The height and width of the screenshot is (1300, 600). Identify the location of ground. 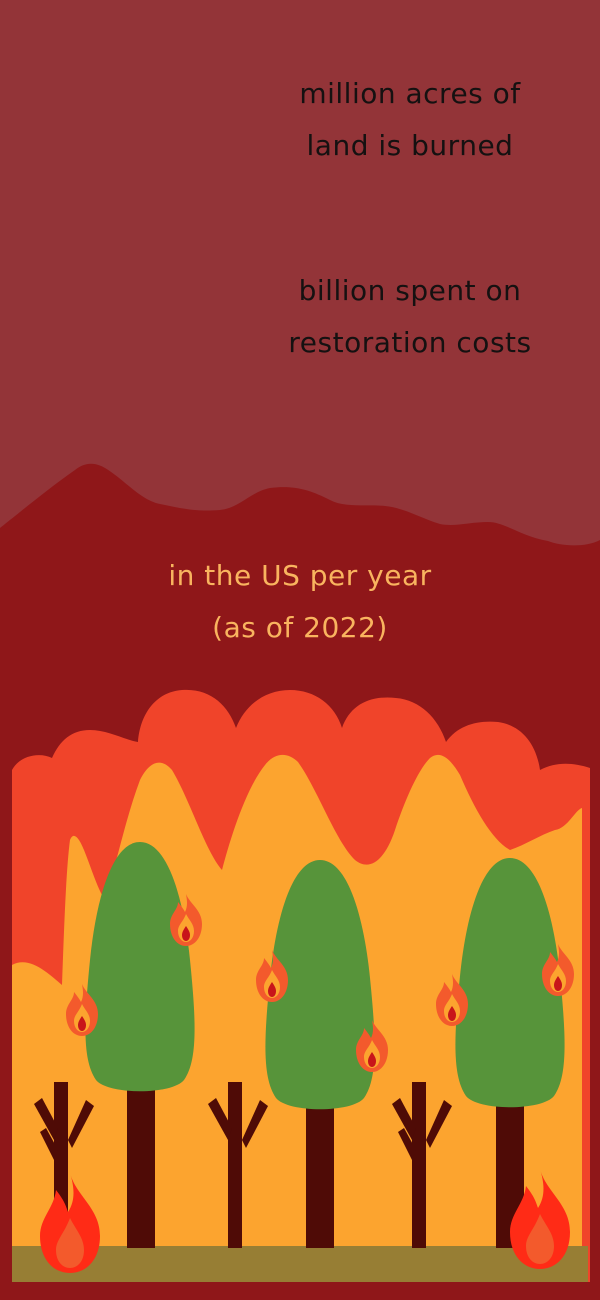
(300, 1264).